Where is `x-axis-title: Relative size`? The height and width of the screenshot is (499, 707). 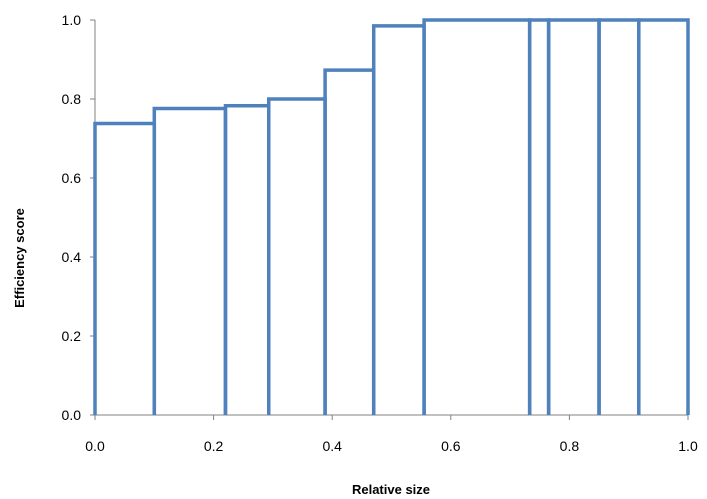 x-axis-title: Relative size is located at coordinates (391, 489).